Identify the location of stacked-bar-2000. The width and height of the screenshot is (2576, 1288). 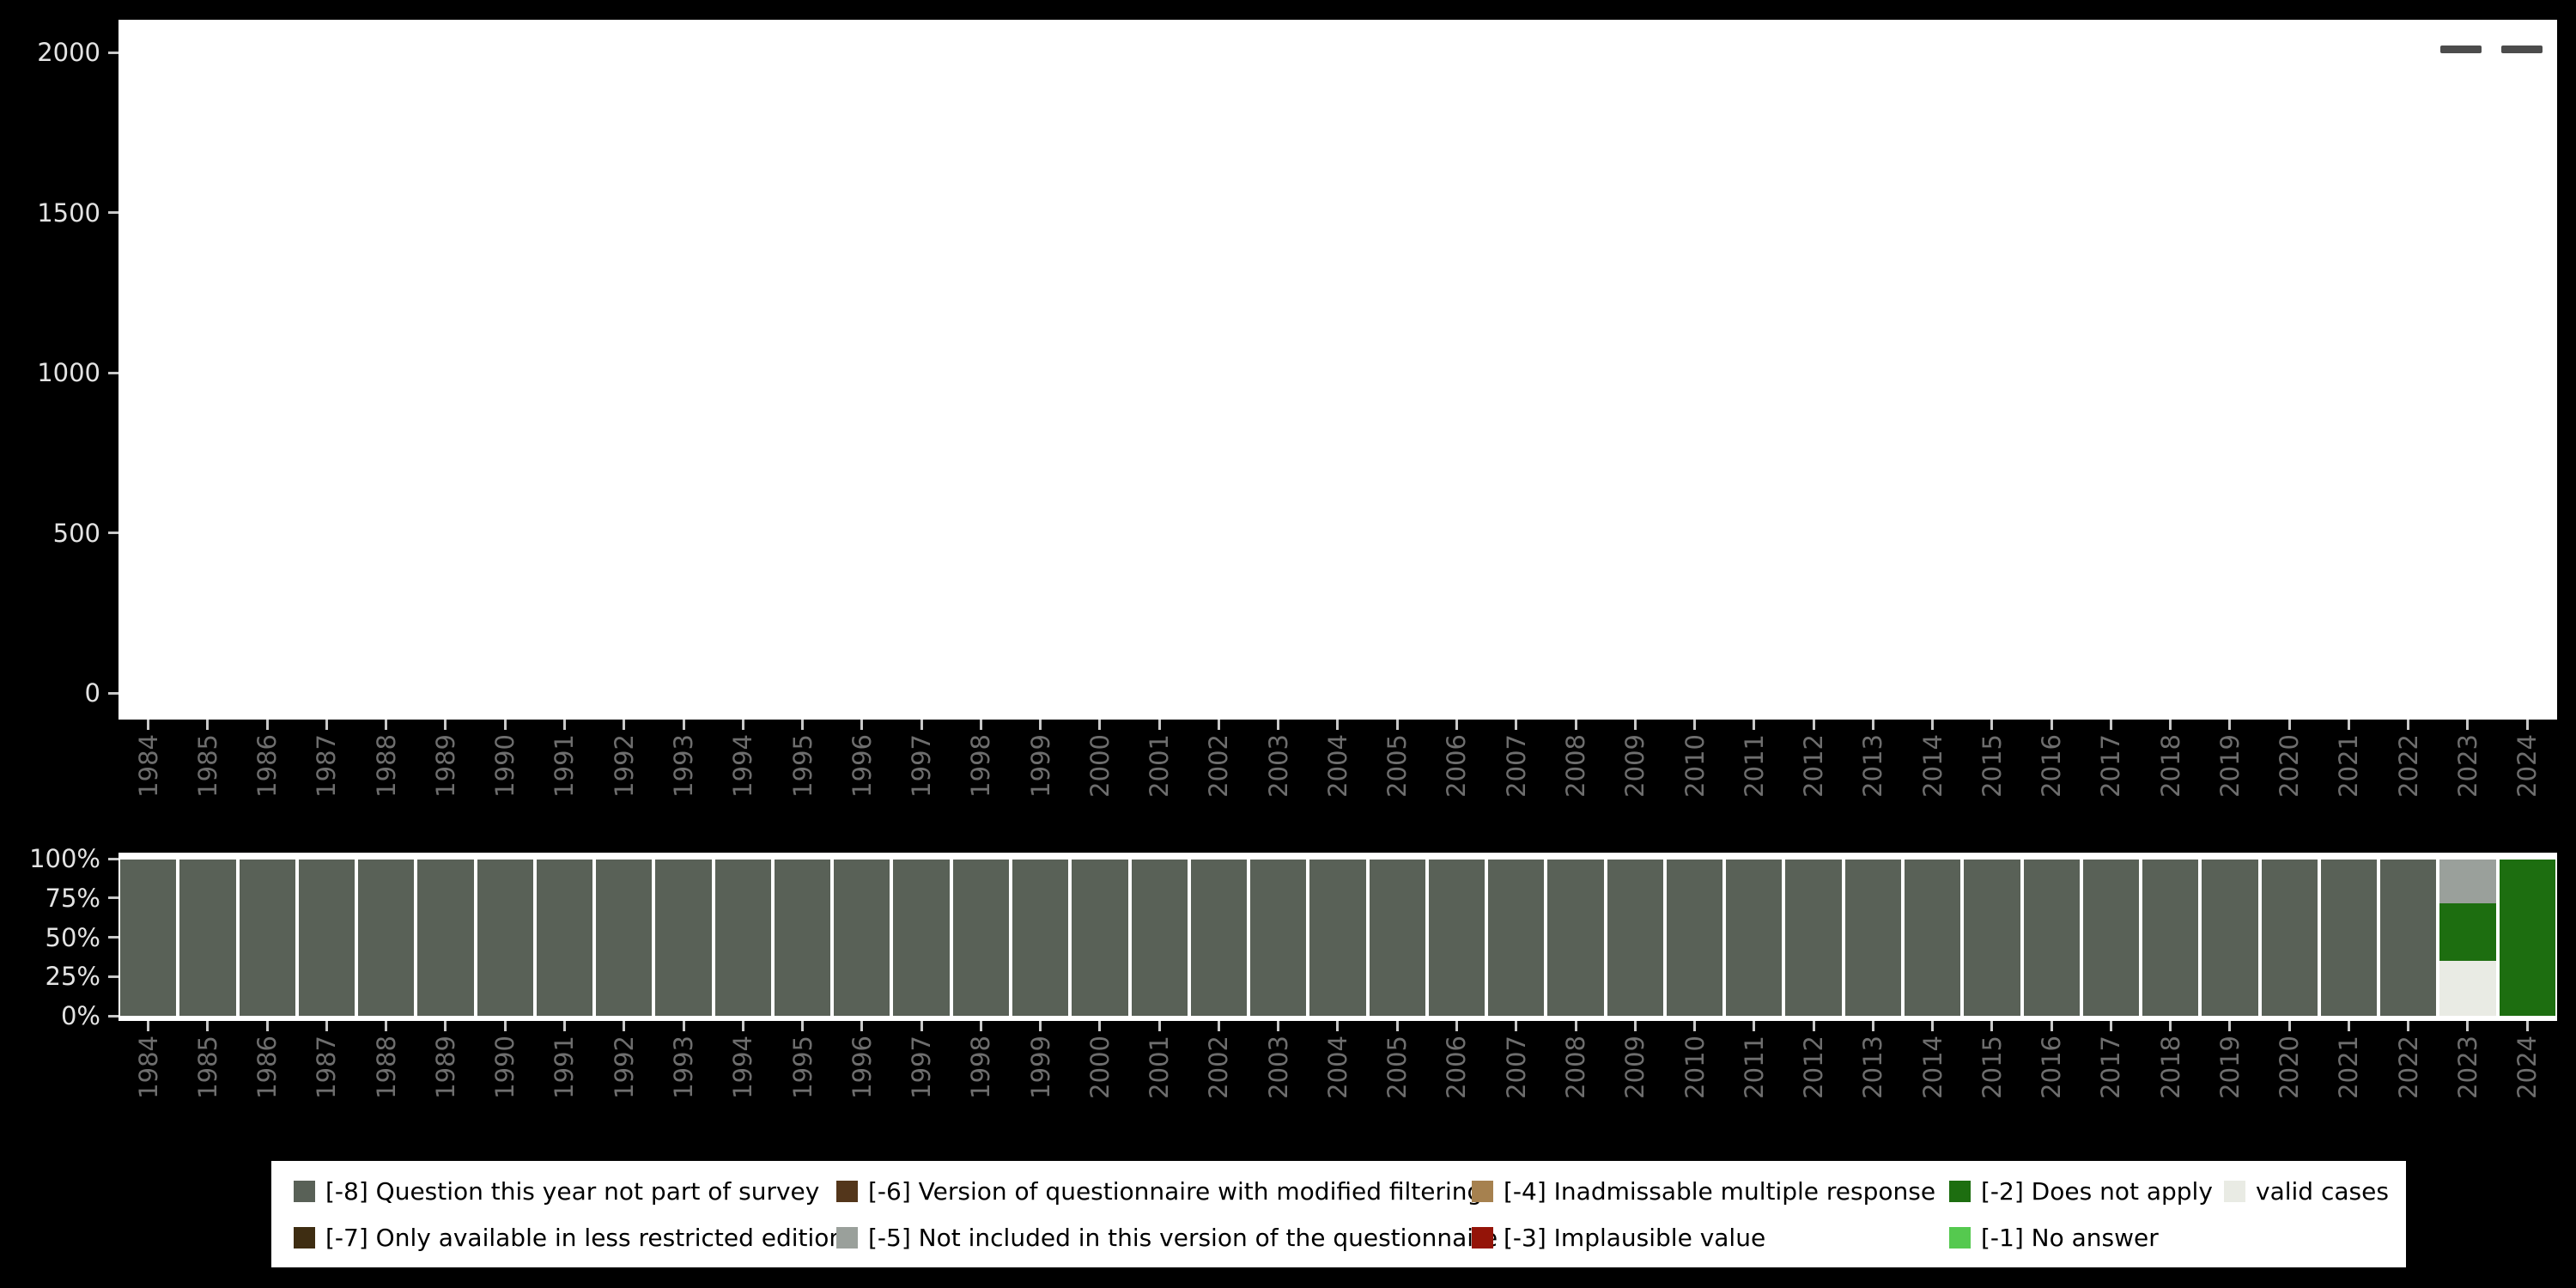
(1100, 938).